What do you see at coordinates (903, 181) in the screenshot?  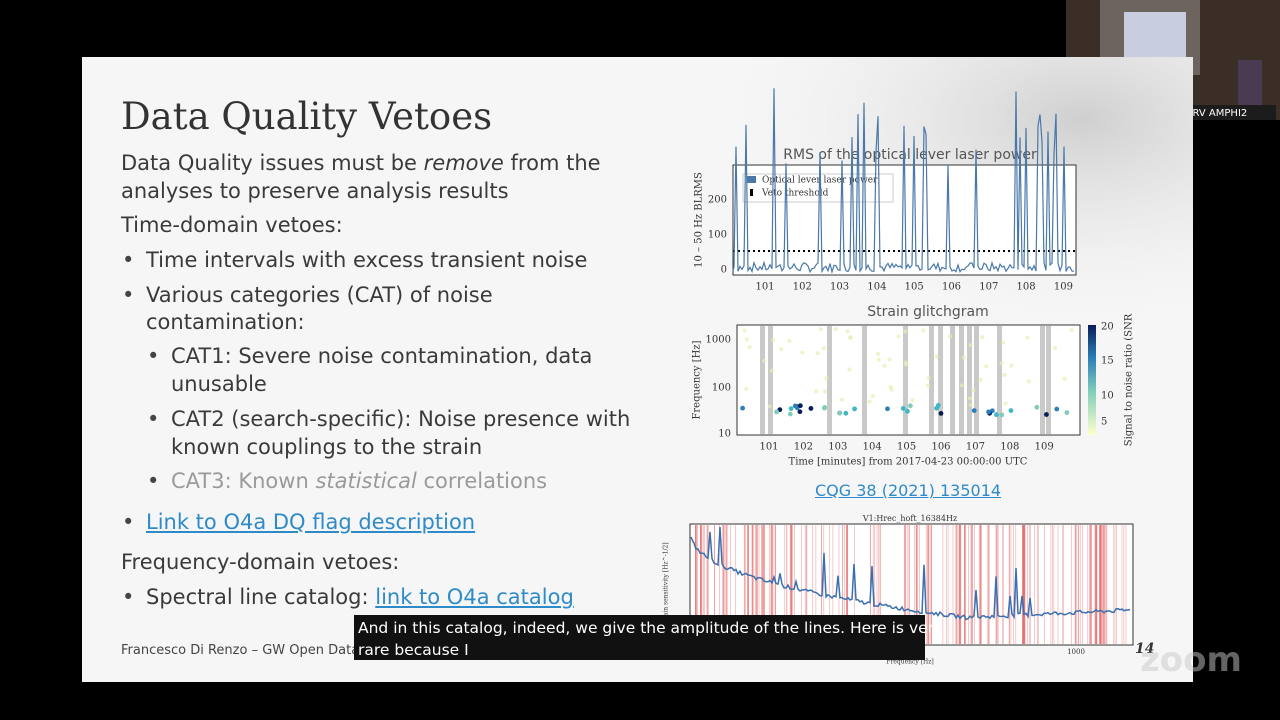 I see `rms-curve` at bounding box center [903, 181].